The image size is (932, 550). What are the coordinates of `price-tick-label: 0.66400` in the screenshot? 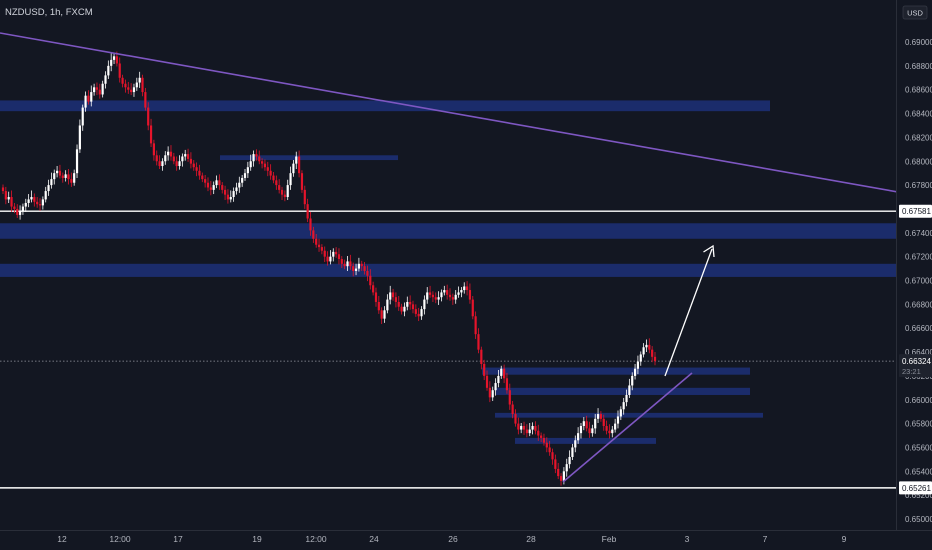 It's located at (918, 352).